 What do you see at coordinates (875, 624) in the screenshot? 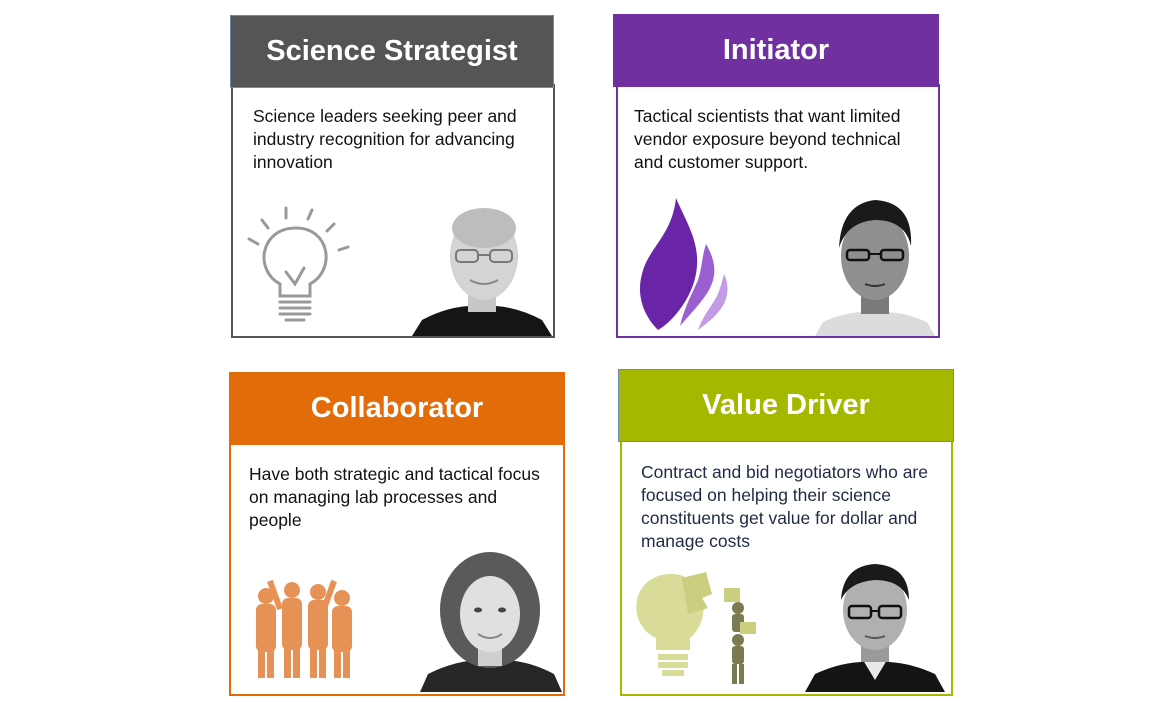
I see `portrait-photo-value-driver` at bounding box center [875, 624].